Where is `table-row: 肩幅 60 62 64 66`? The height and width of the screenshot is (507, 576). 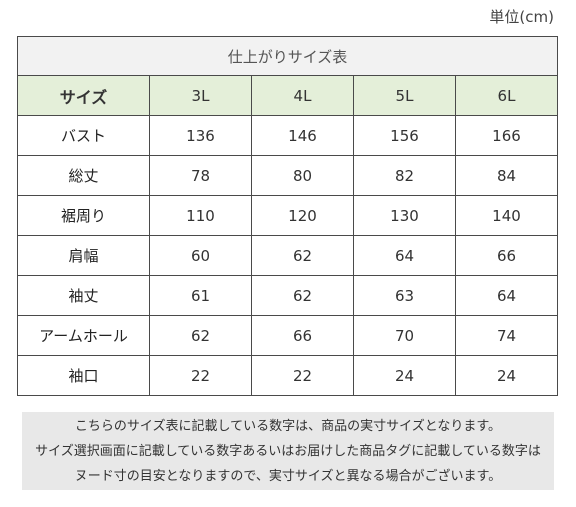
table-row: 肩幅 60 62 64 66 is located at coordinates (287, 255).